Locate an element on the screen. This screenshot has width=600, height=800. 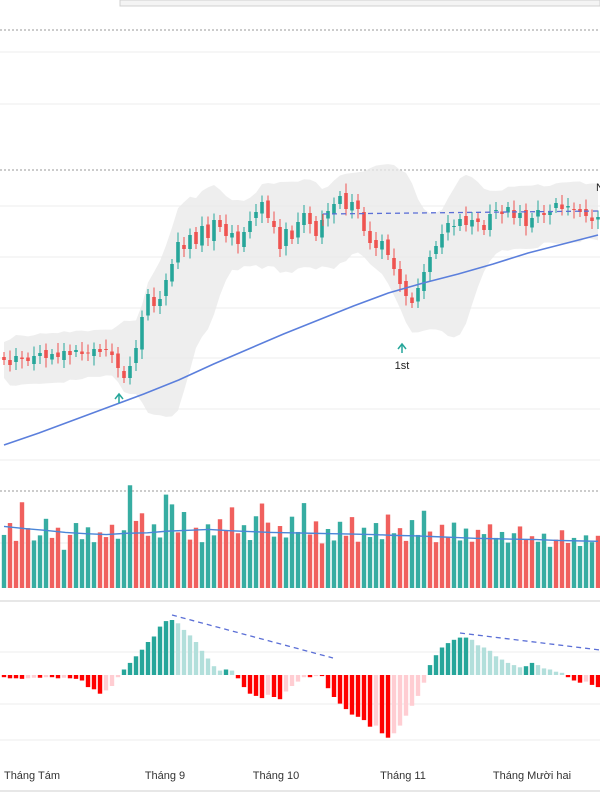
macd-trendline is located at coordinates (252, 636).